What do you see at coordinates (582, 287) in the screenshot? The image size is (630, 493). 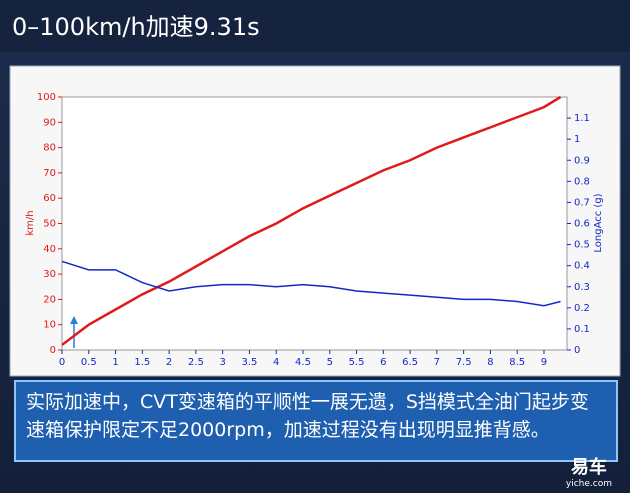 I see `y2-tick-label: 0.3` at bounding box center [582, 287].